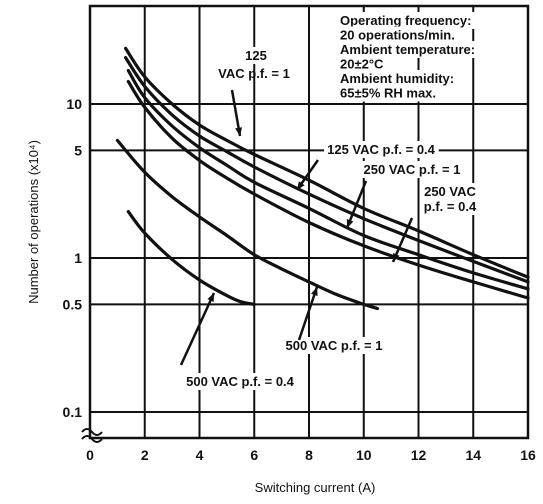 The width and height of the screenshot is (543, 504). I want to click on y-axis-title: Number of operations (x10⁴), so click(33, 222).